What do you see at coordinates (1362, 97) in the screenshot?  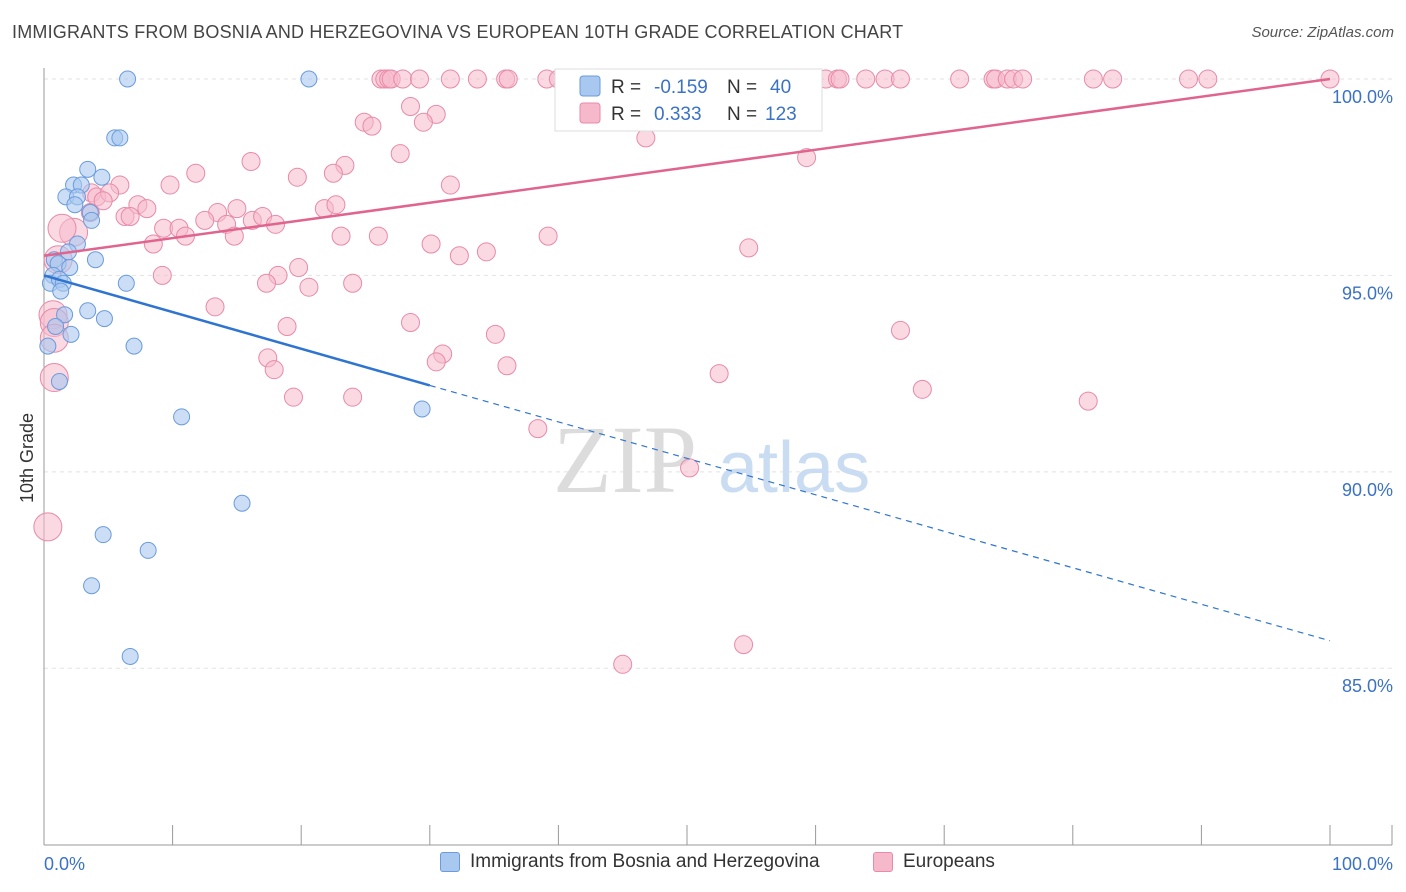 I see `y-tick-label: 100.0%` at bounding box center [1362, 97].